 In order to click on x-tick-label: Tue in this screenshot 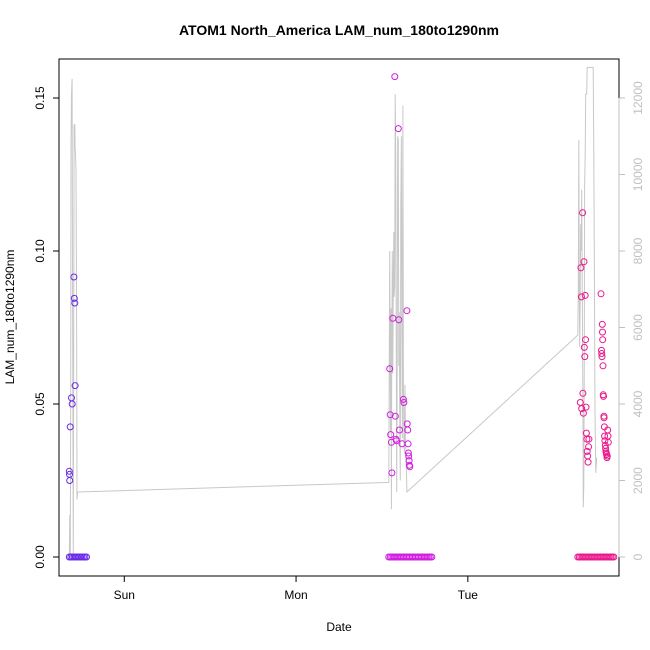, I will do `click(468, 595)`.